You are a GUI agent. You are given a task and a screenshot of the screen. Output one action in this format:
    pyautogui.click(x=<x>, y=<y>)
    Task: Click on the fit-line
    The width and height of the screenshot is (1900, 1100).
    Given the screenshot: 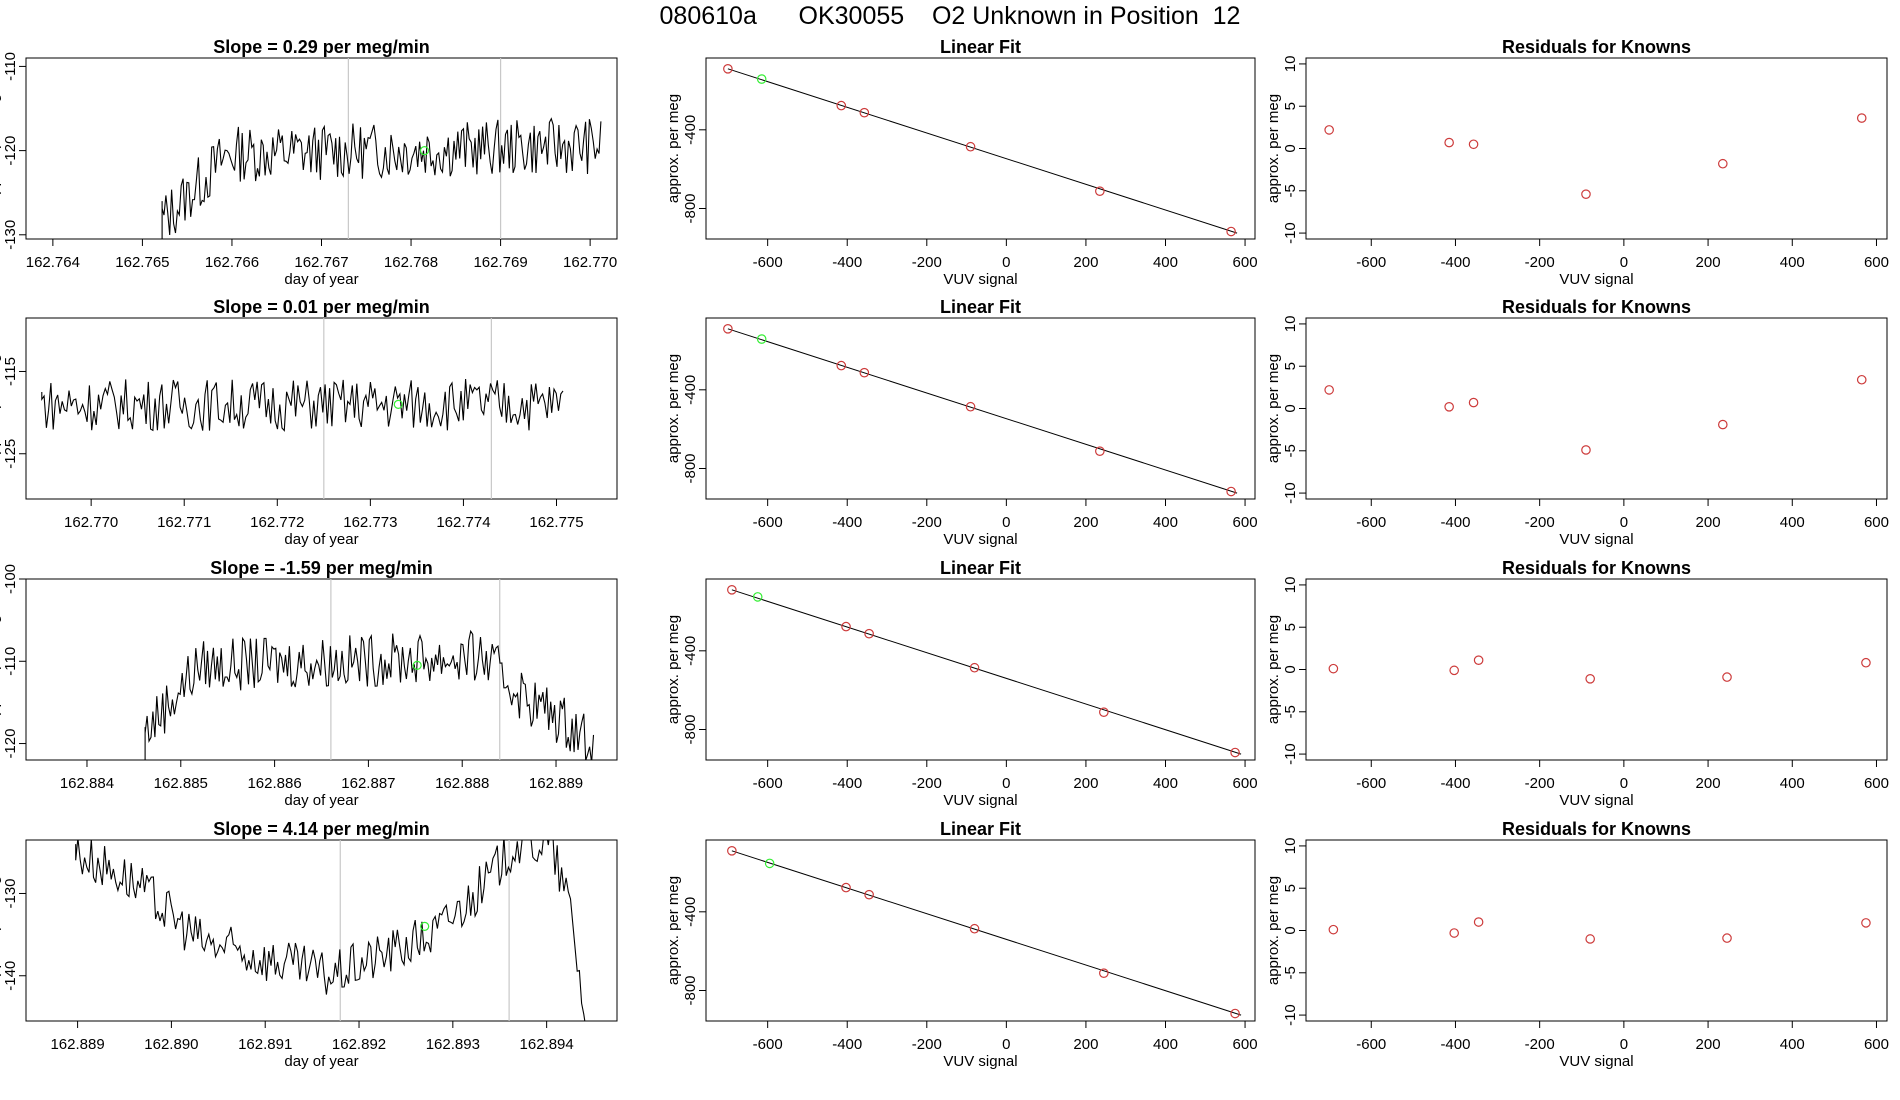 What is the action you would take?
    pyautogui.click(x=986, y=933)
    